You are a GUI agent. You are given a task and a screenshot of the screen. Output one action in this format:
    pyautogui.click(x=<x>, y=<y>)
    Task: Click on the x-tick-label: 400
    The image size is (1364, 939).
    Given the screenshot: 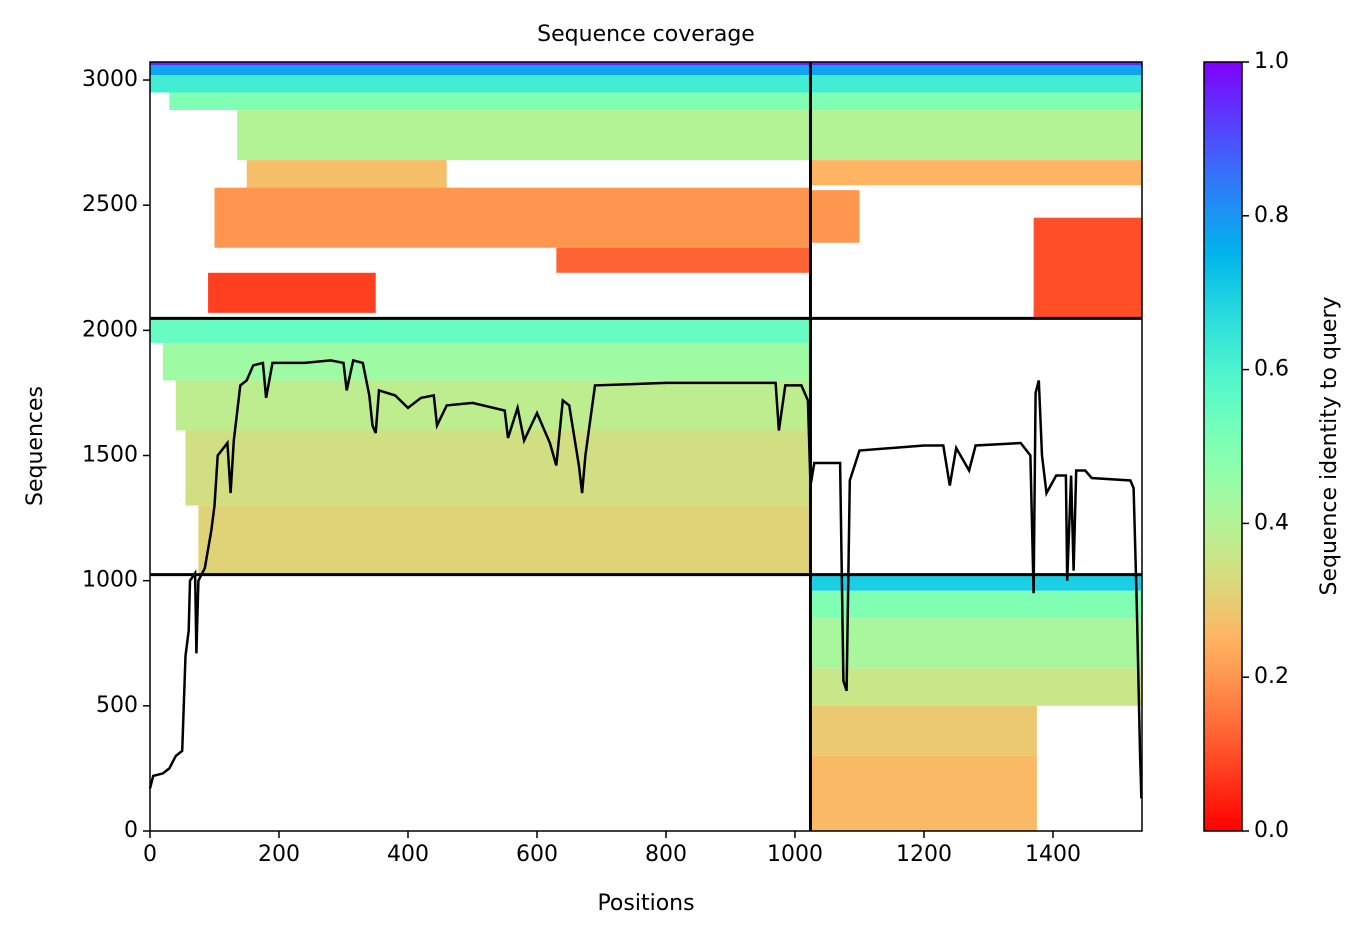 What is the action you would take?
    pyautogui.click(x=408, y=854)
    